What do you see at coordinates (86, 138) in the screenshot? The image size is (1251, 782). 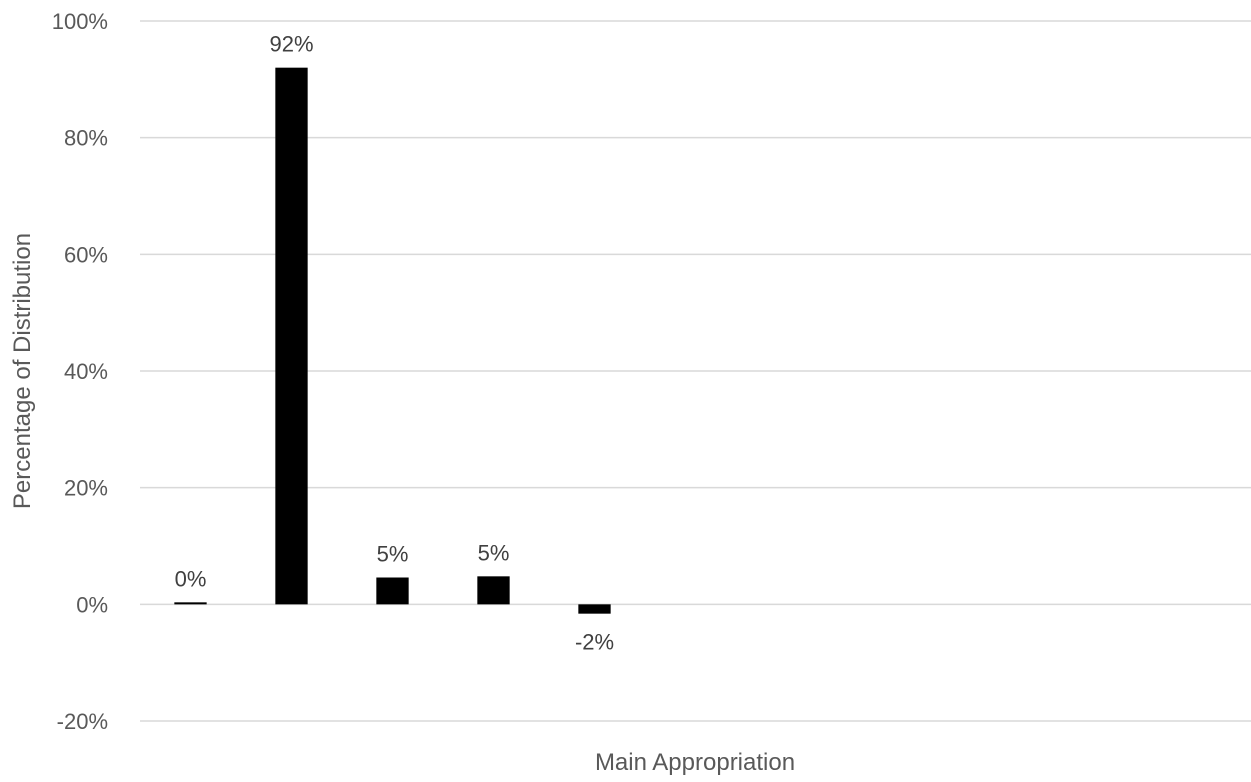 I see `y-tick-label: 80%` at bounding box center [86, 138].